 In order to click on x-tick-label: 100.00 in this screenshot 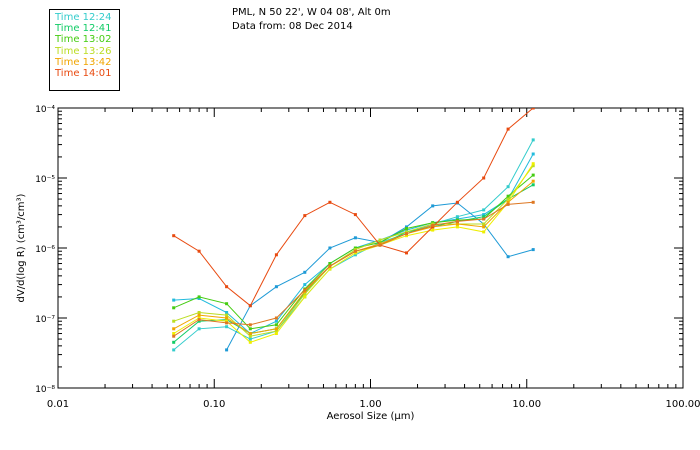, I will do `click(683, 404)`.